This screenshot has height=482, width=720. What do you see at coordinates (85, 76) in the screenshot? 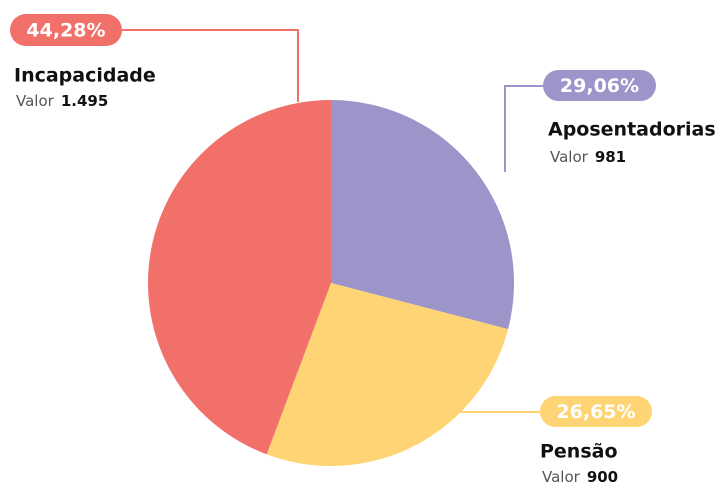
I see `category-label: Incapacidade` at bounding box center [85, 76].